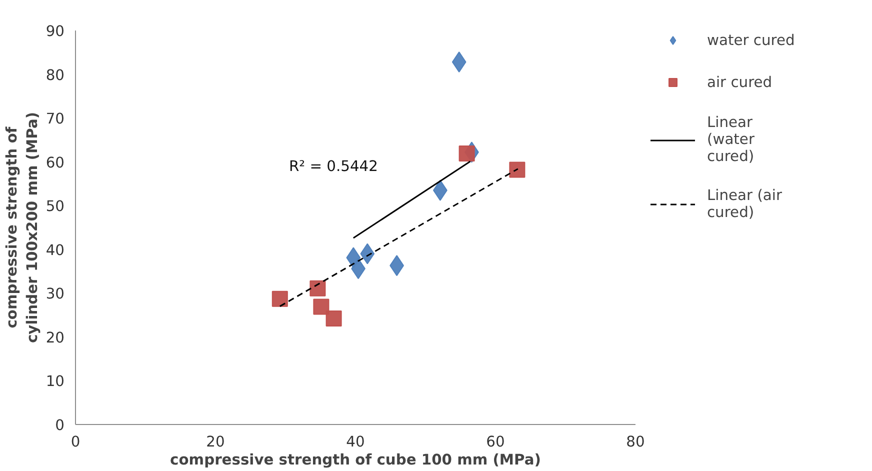 The width and height of the screenshot is (872, 471). What do you see at coordinates (55, 381) in the screenshot?
I see `y-tick-label: 10` at bounding box center [55, 381].